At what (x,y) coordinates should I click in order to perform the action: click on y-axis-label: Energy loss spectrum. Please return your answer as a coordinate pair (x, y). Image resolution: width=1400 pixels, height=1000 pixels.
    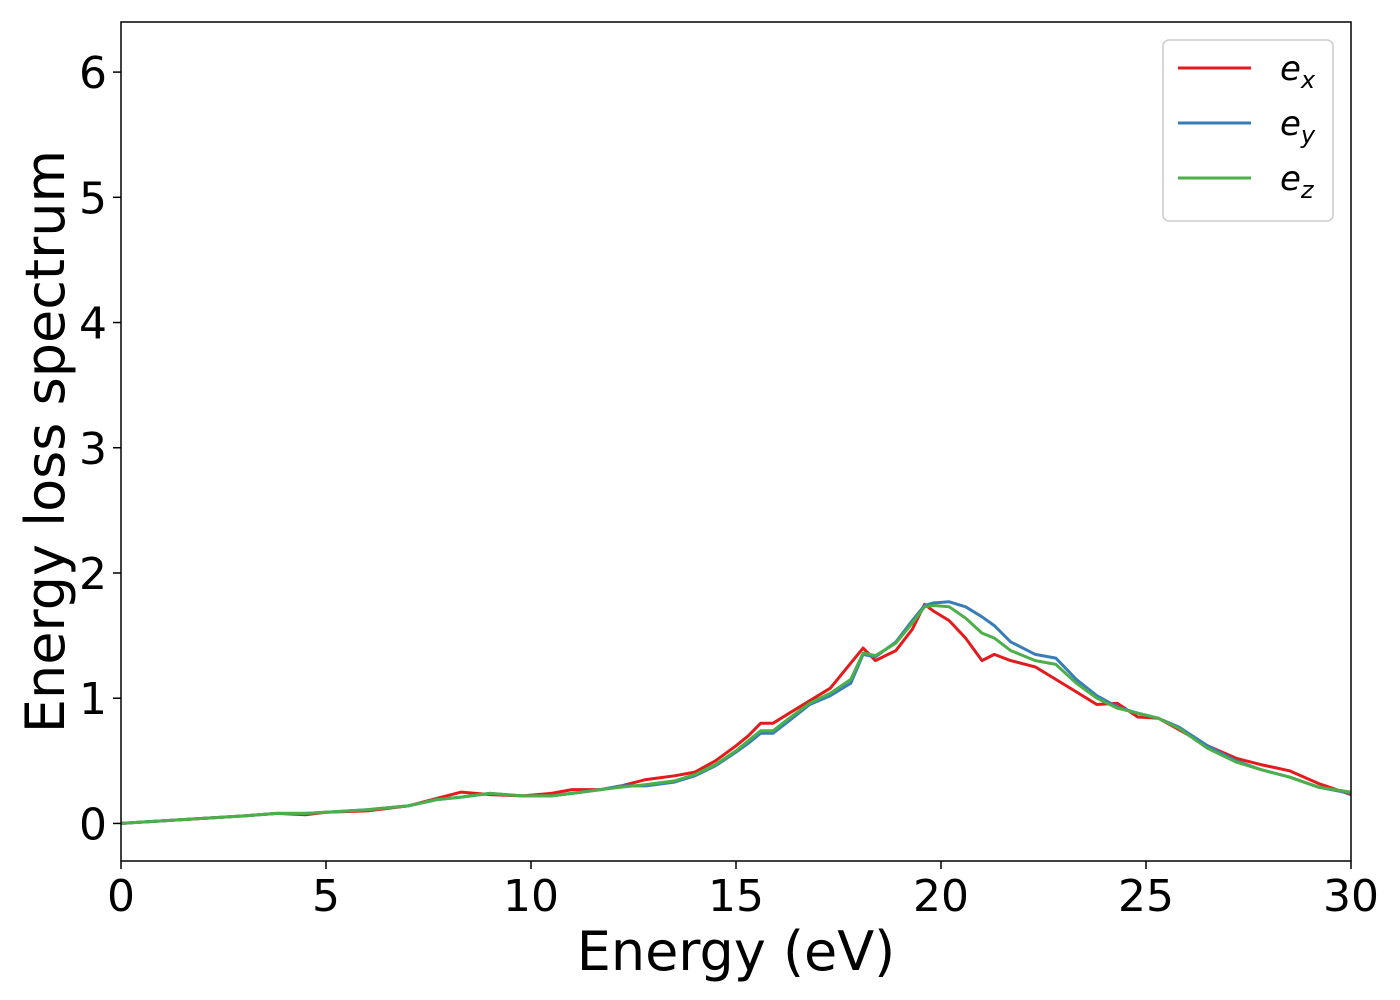
    Looking at the image, I should click on (45, 441).